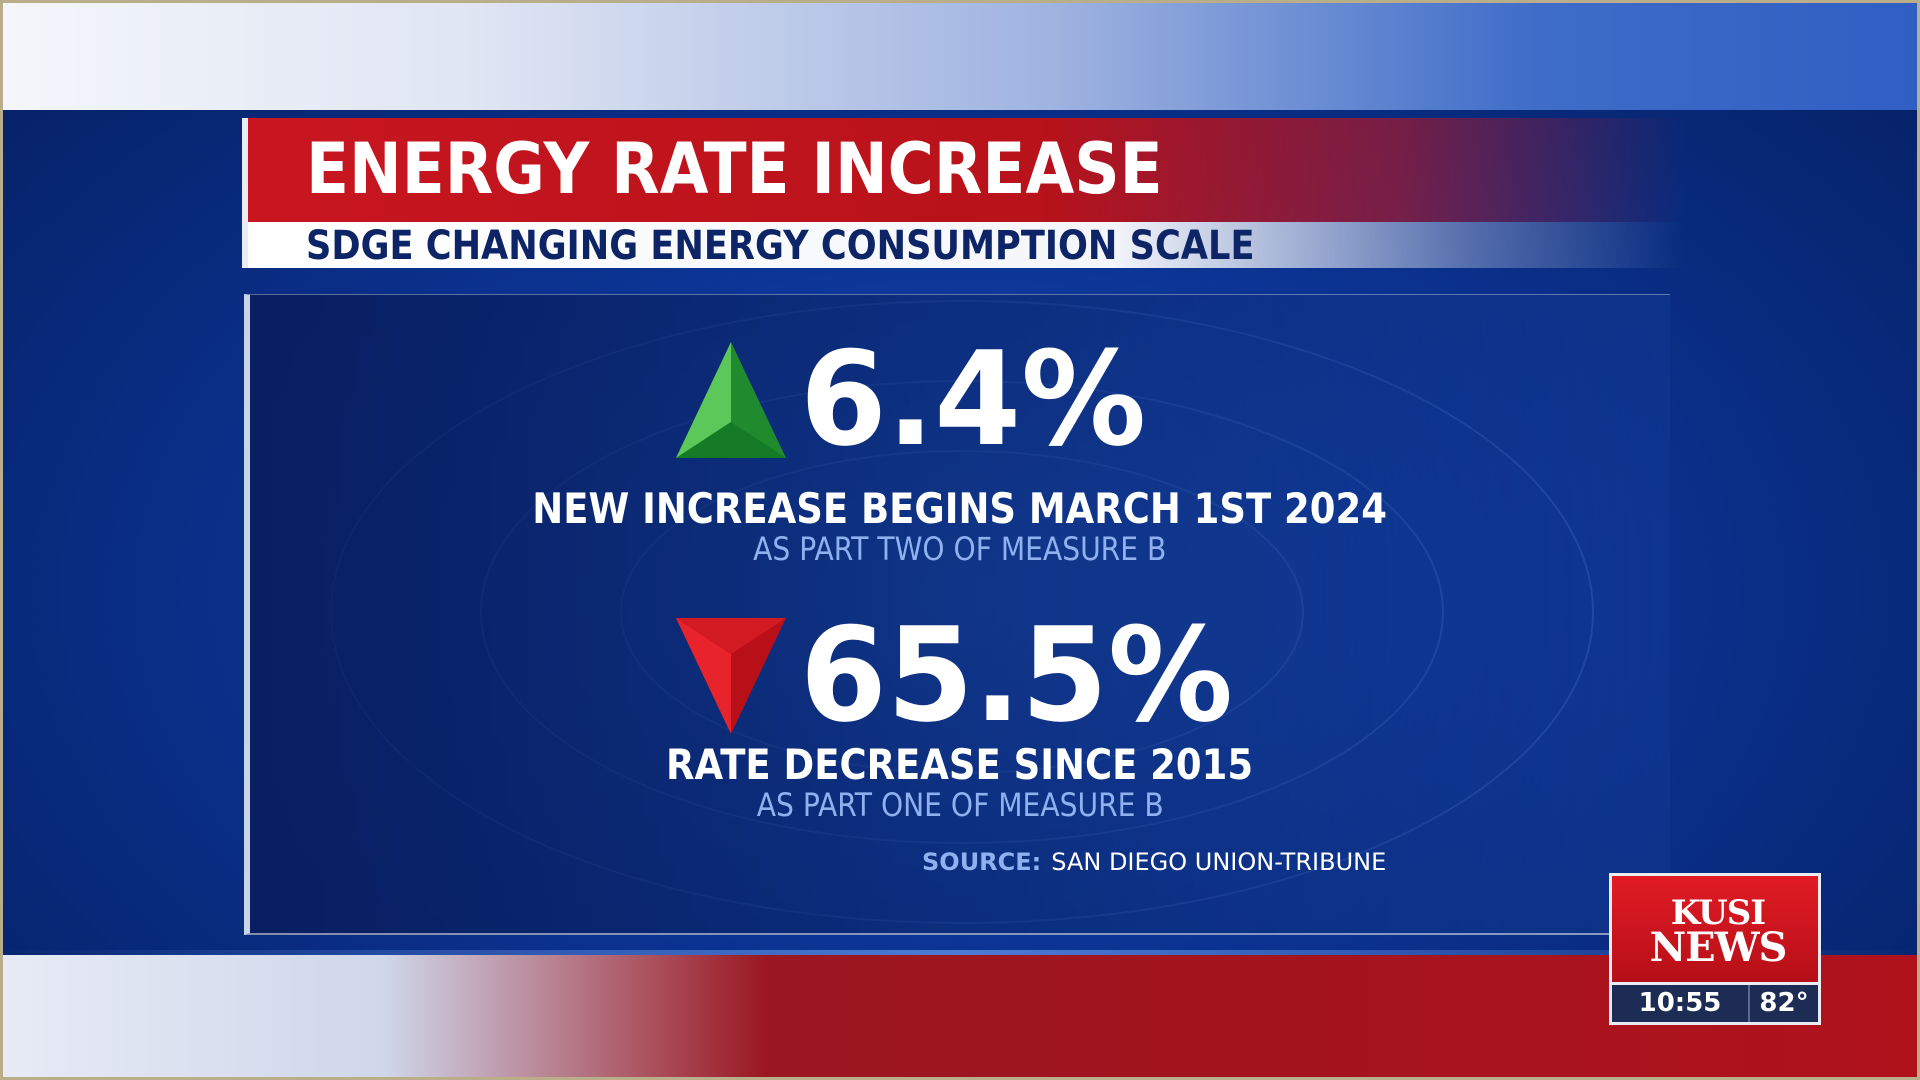 This screenshot has height=1080, width=1920. I want to click on decrease-value: 65.5%, so click(1016, 675).